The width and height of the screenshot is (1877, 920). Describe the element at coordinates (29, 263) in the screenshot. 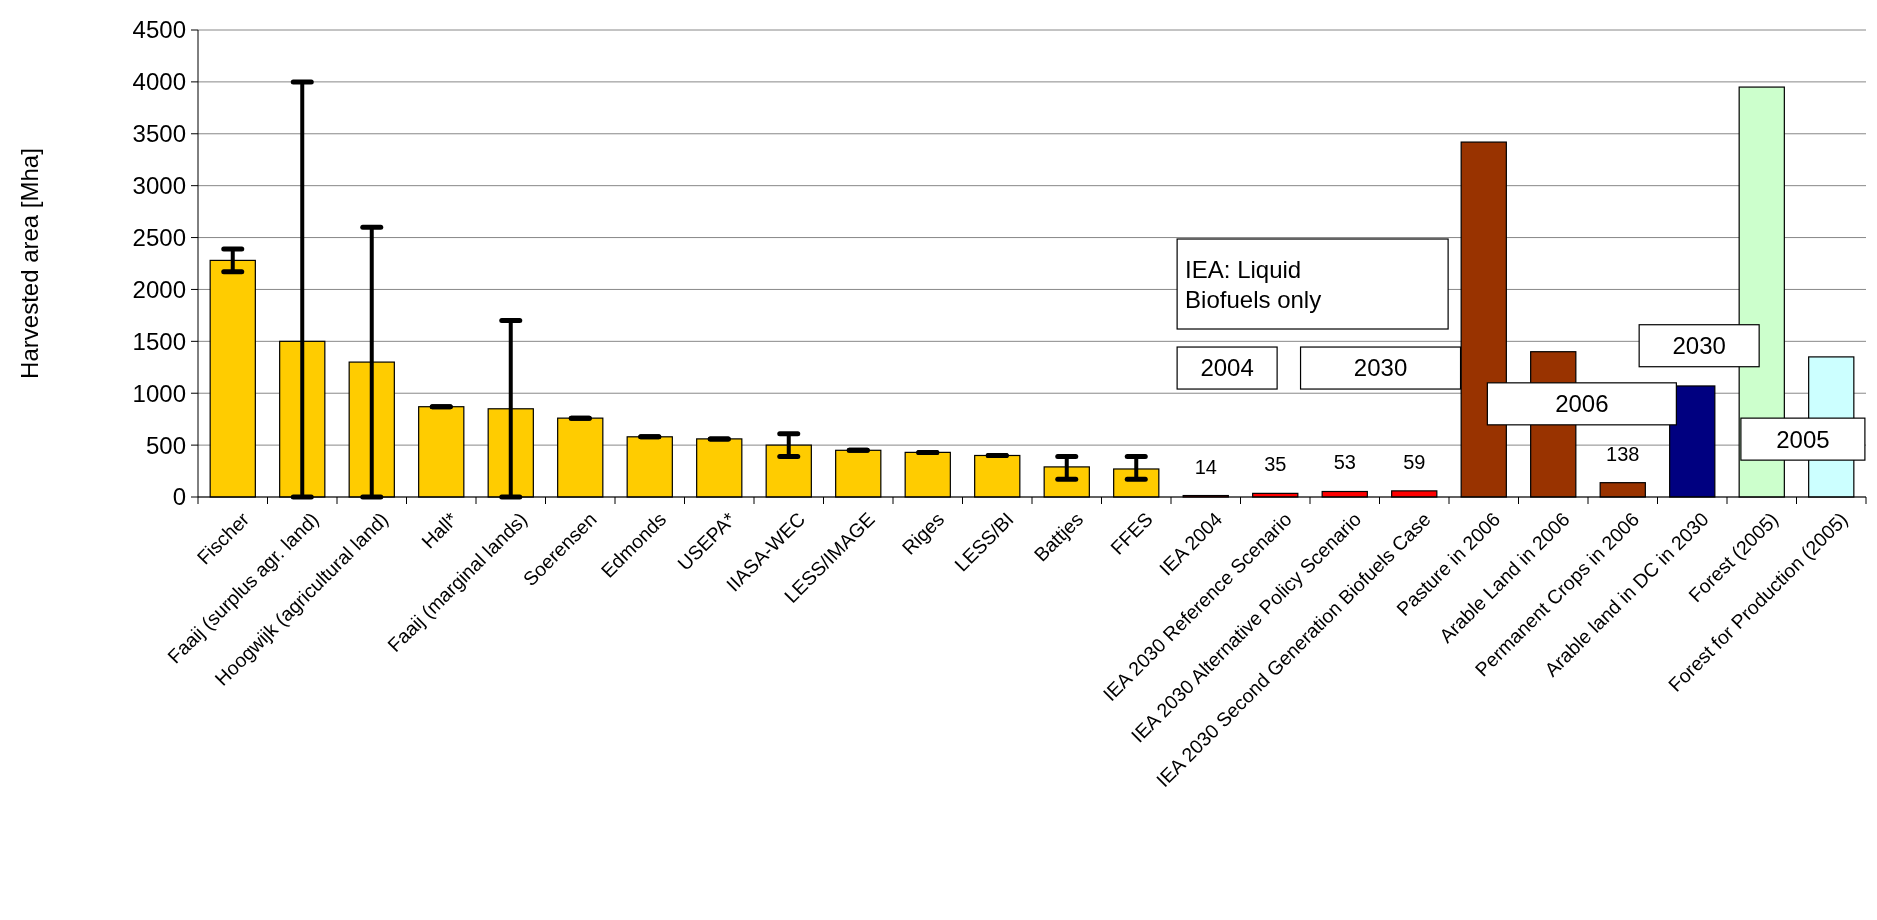

I see `y-axis-title: Harvested area [Mha]` at that location.